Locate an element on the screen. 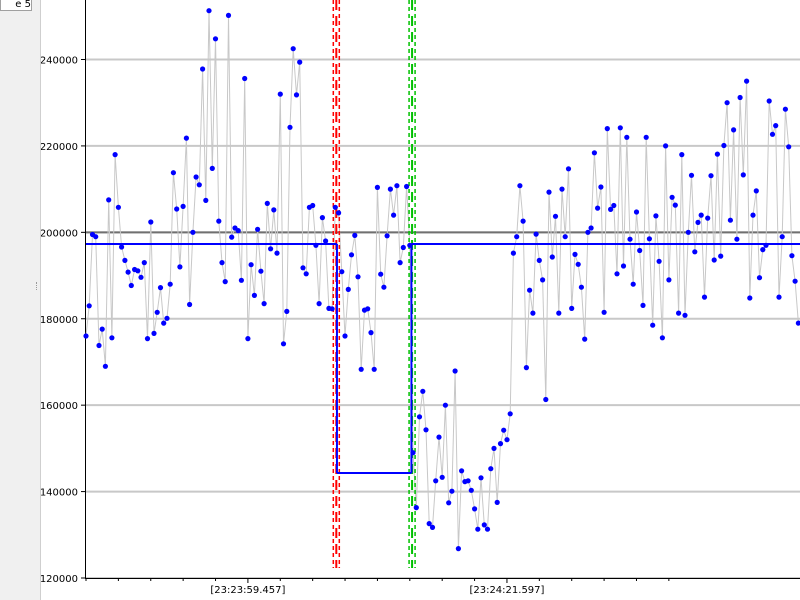 The image size is (800, 600). x-tick-label: [23:23:59.457] is located at coordinates (247, 590).